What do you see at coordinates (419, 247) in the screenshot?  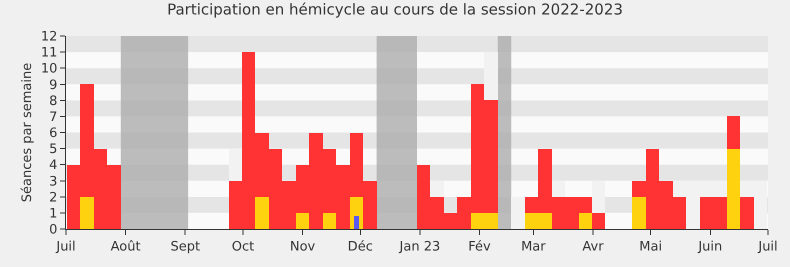 I see `x-tick-label: Jan 23` at bounding box center [419, 247].